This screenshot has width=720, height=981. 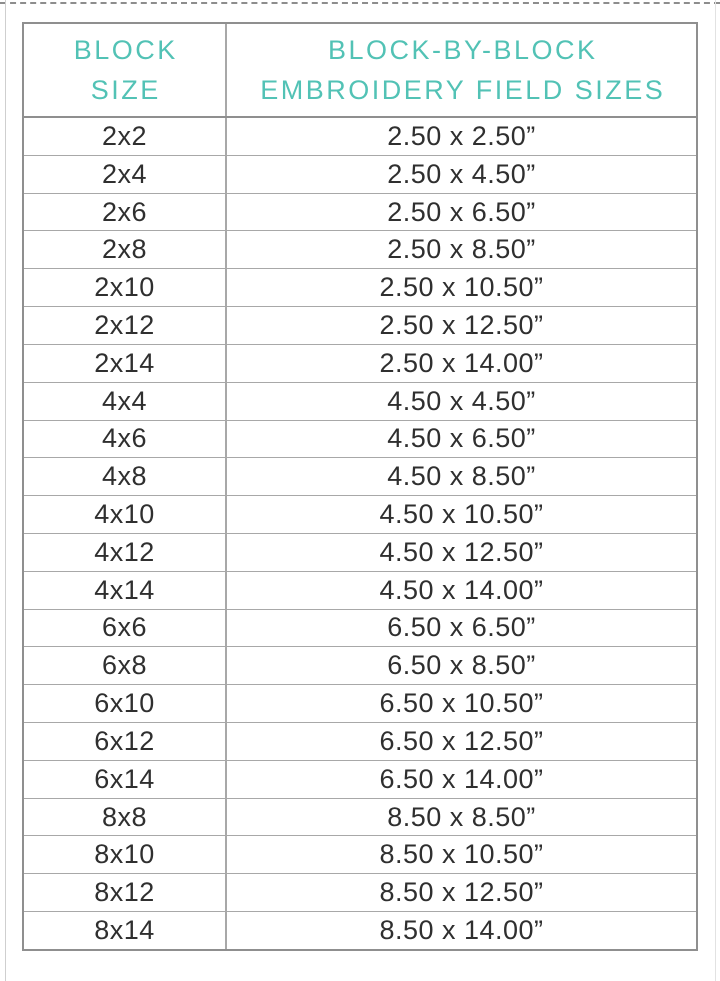 I want to click on block-size-cell: 8x12, so click(x=125, y=893).